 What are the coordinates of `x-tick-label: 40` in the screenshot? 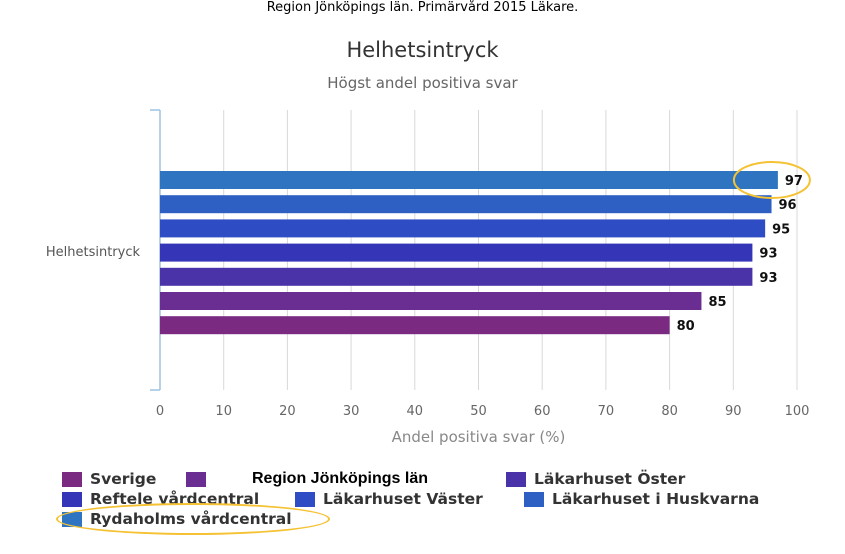 It's located at (415, 411).